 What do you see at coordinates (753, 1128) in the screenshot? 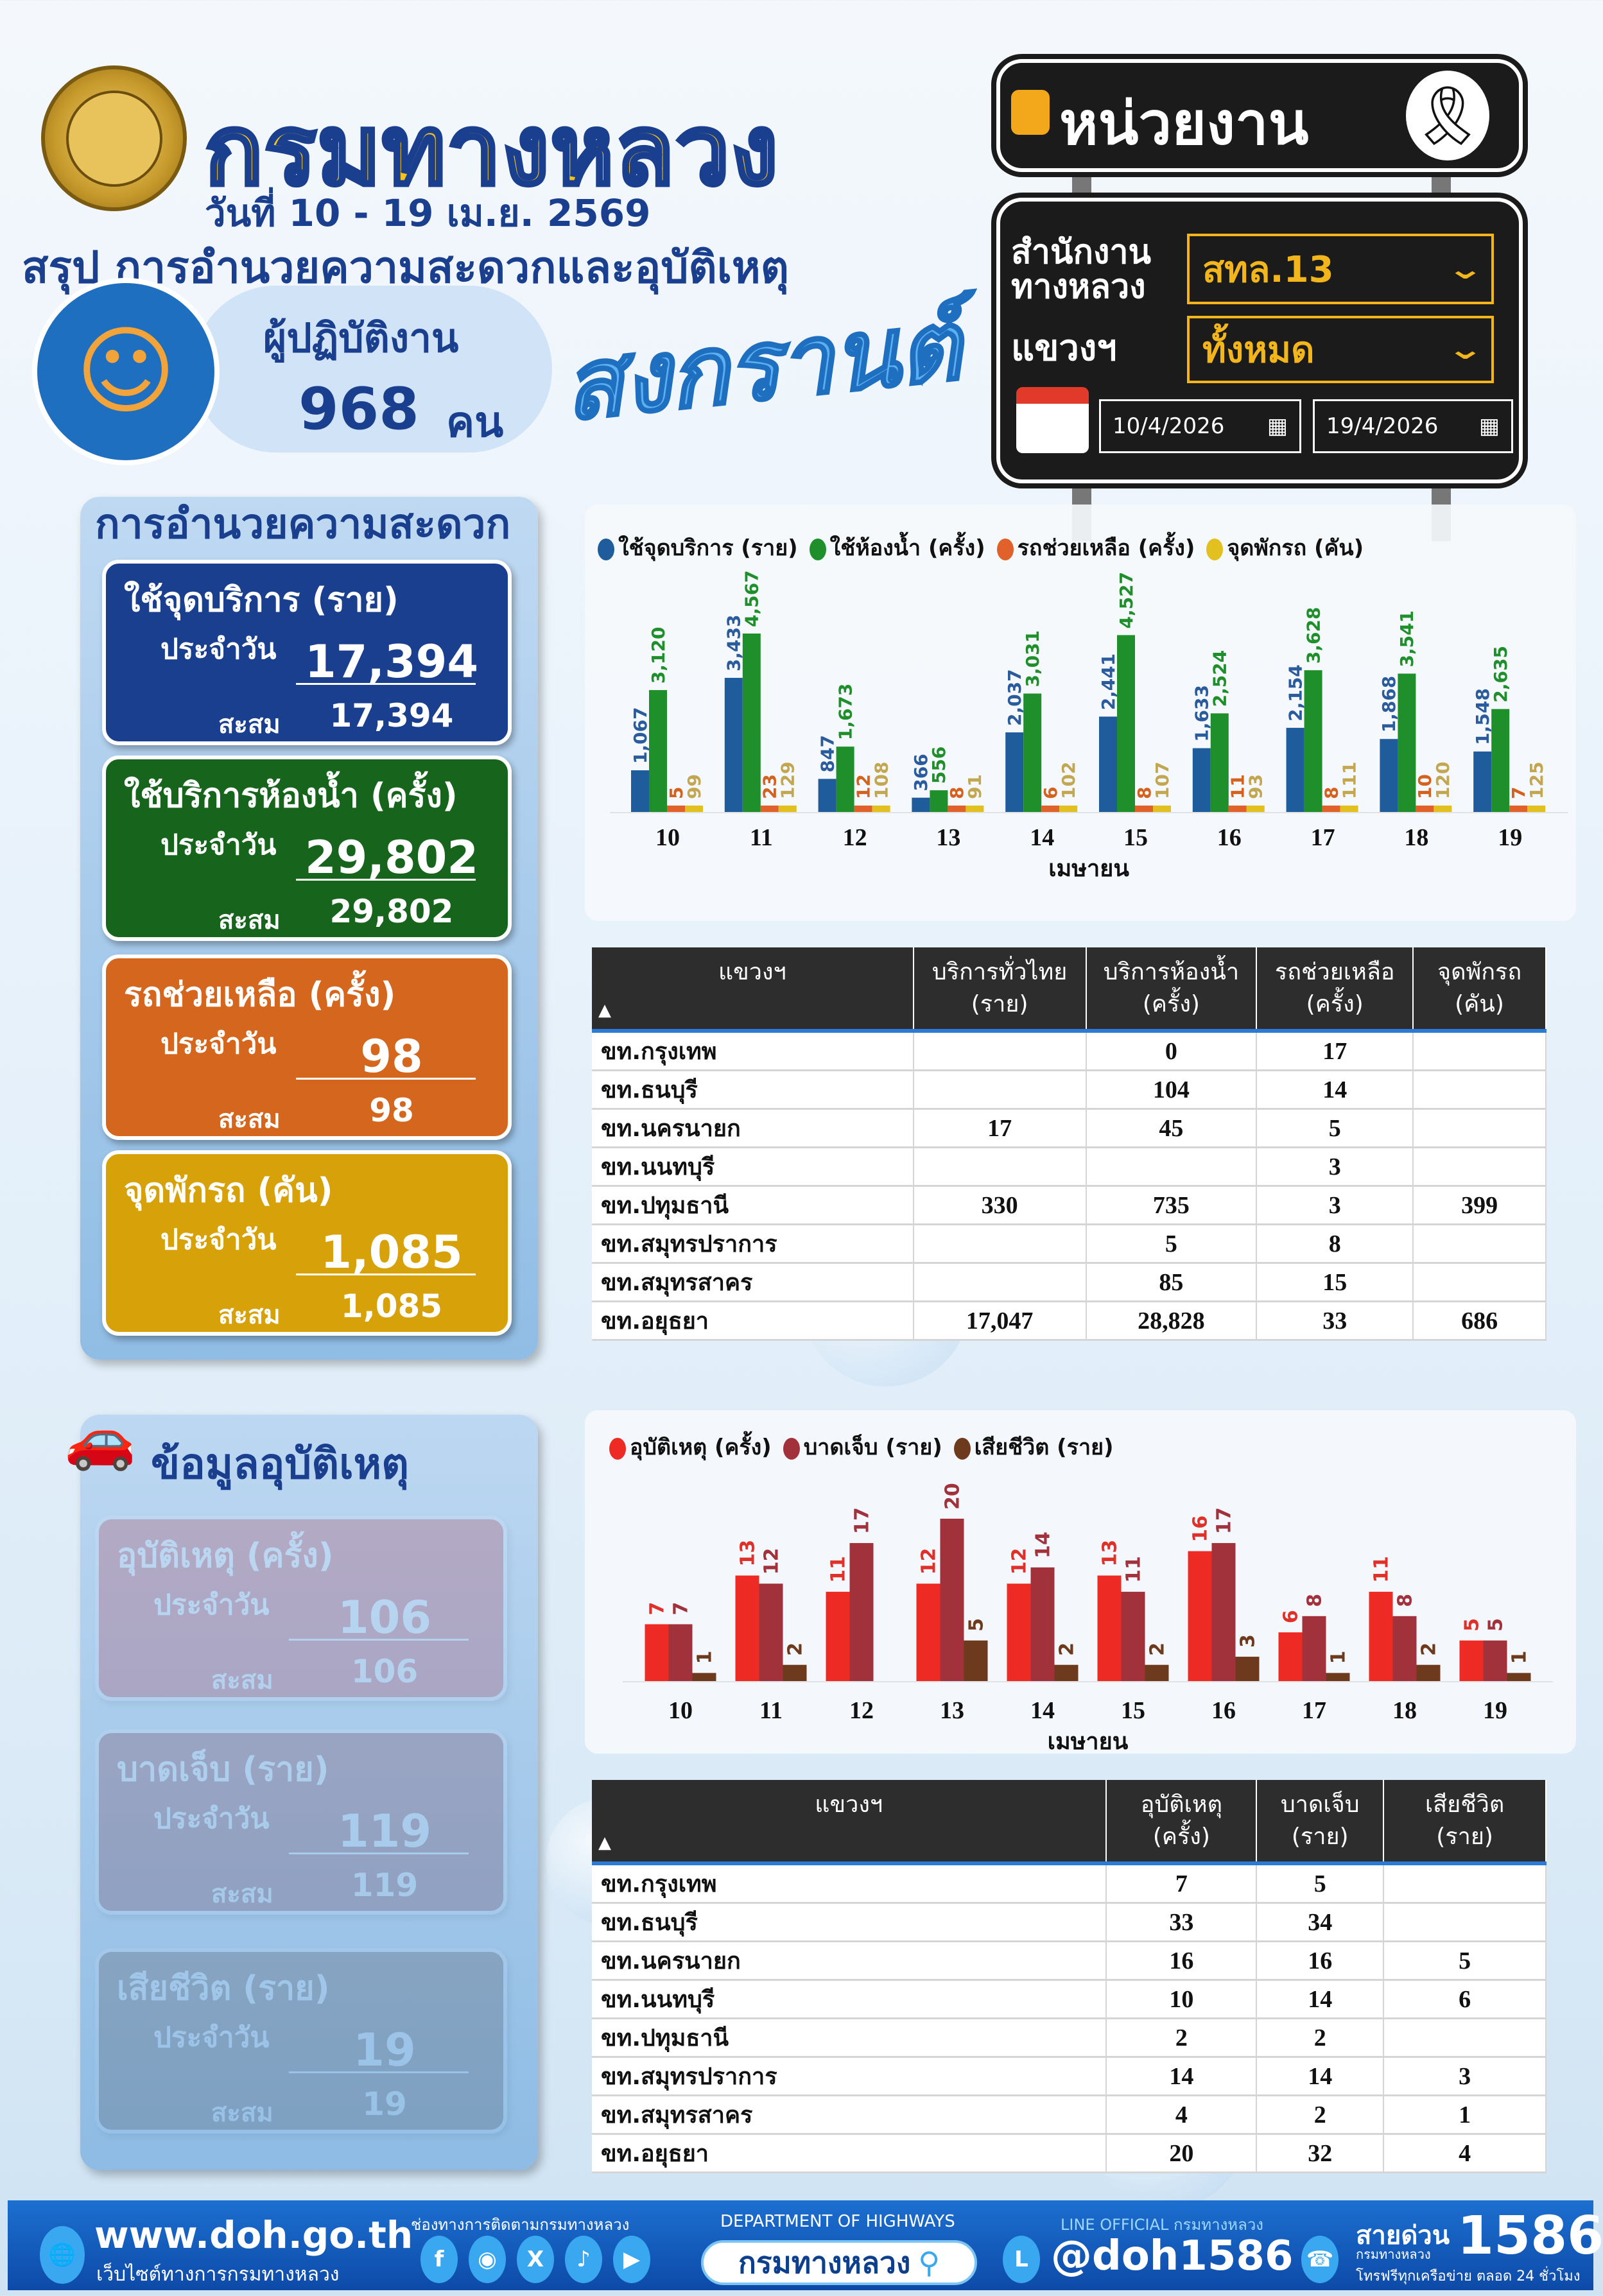
I see `district-name: ขท.นครนายก` at bounding box center [753, 1128].